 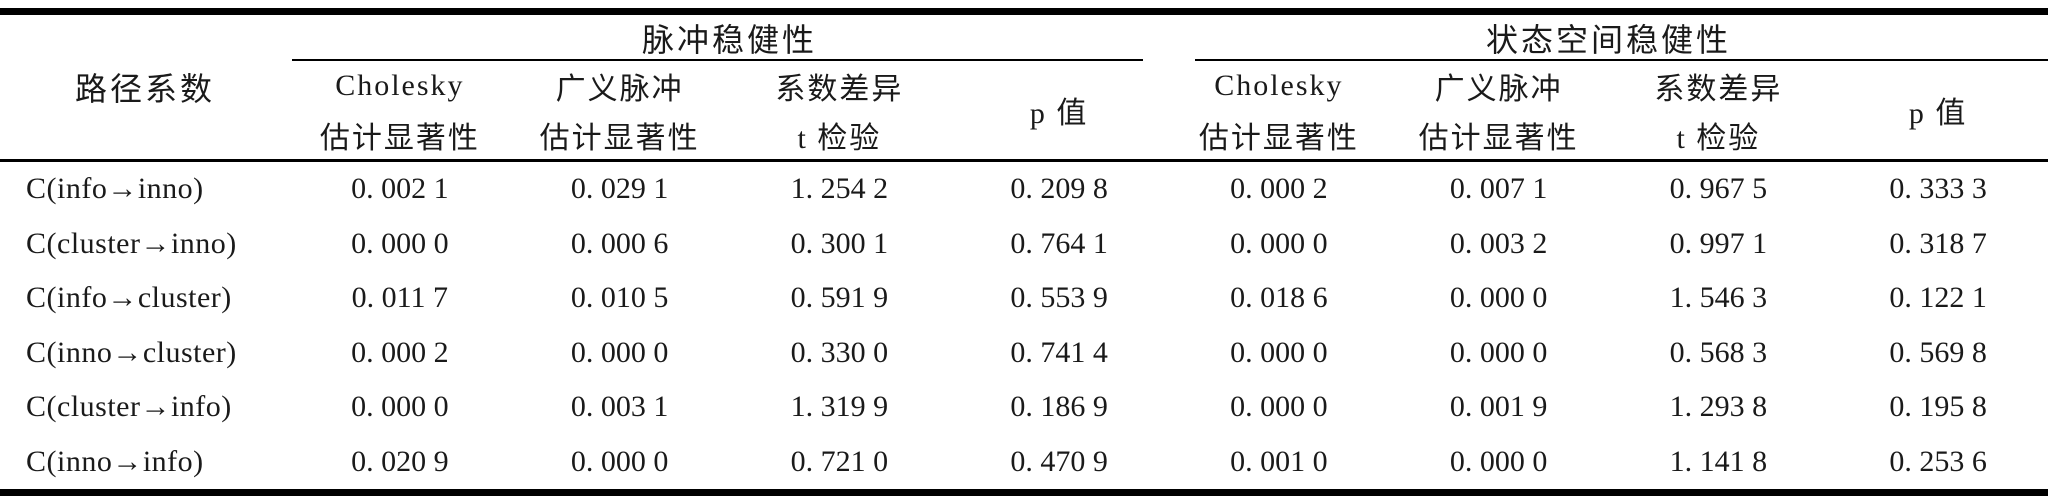 What do you see at coordinates (400, 85) in the screenshot?
I see `column-header-cholesky-g1: Cholesky` at bounding box center [400, 85].